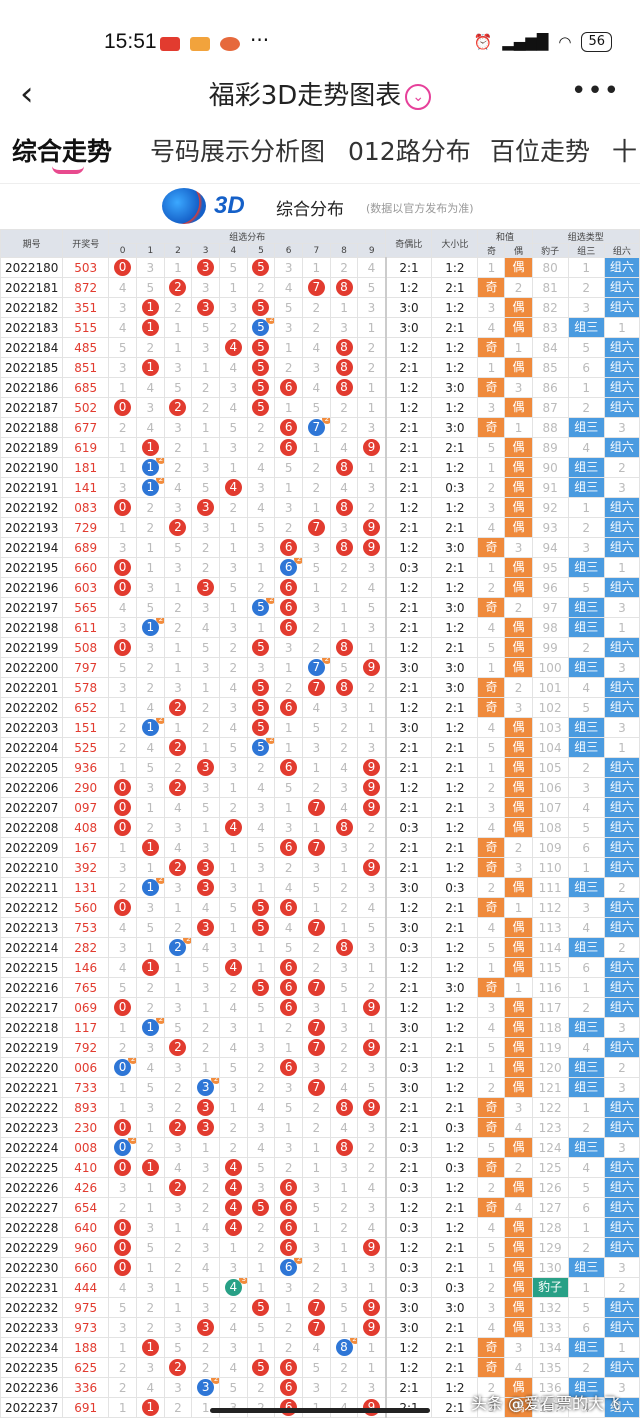 The width and height of the screenshot is (640, 1422). What do you see at coordinates (32, 1067) in the screenshot?
I see `period-cell: 2022220` at bounding box center [32, 1067].